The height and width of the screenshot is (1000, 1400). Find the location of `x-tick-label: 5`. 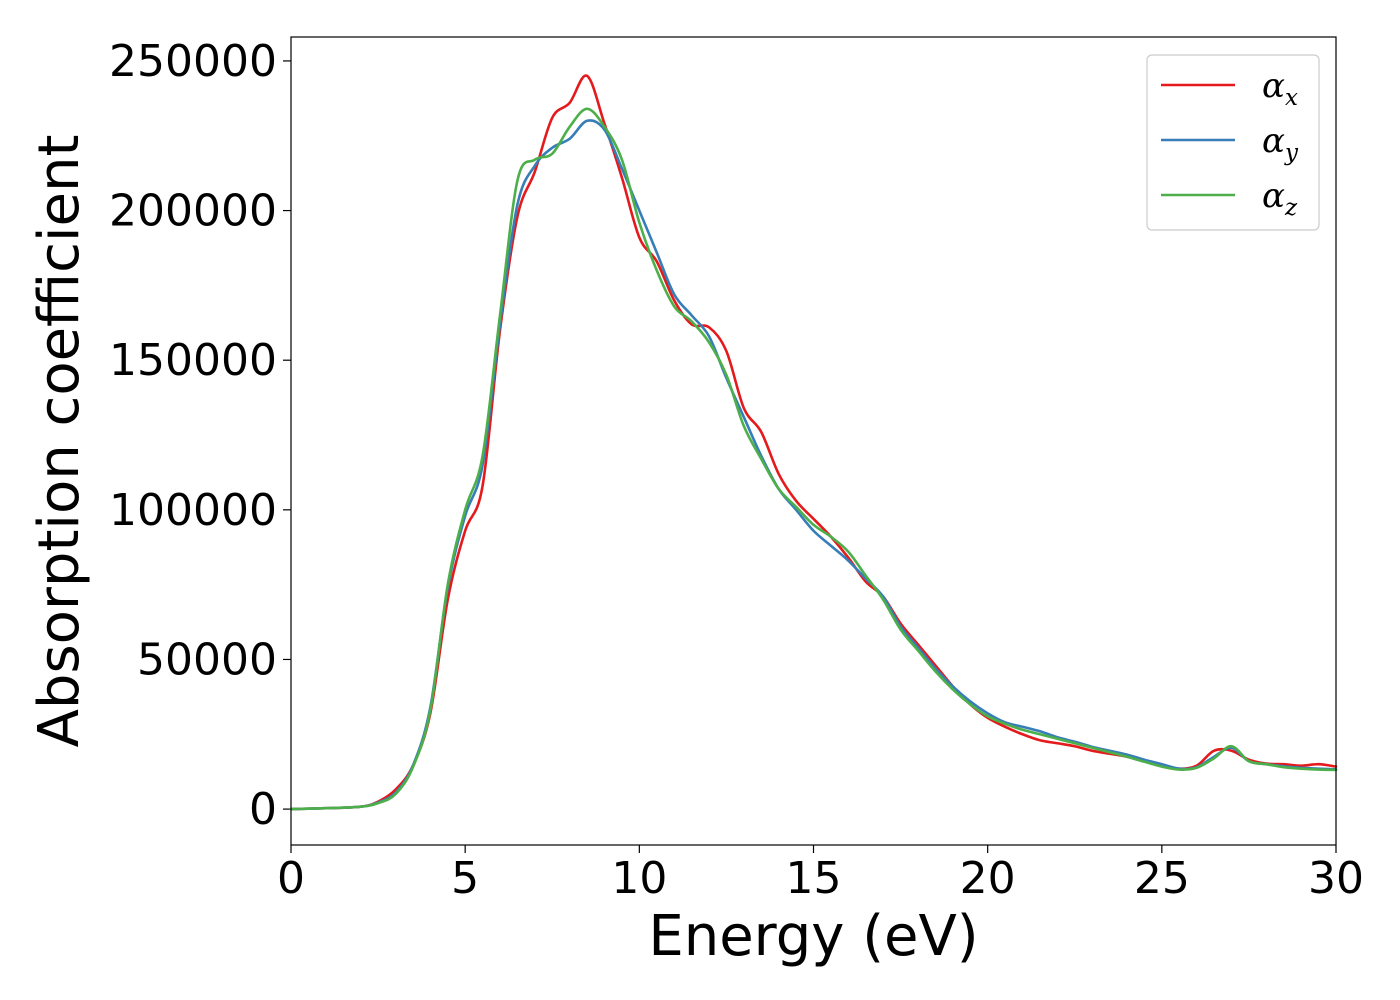

x-tick-label: 5 is located at coordinates (465, 878).